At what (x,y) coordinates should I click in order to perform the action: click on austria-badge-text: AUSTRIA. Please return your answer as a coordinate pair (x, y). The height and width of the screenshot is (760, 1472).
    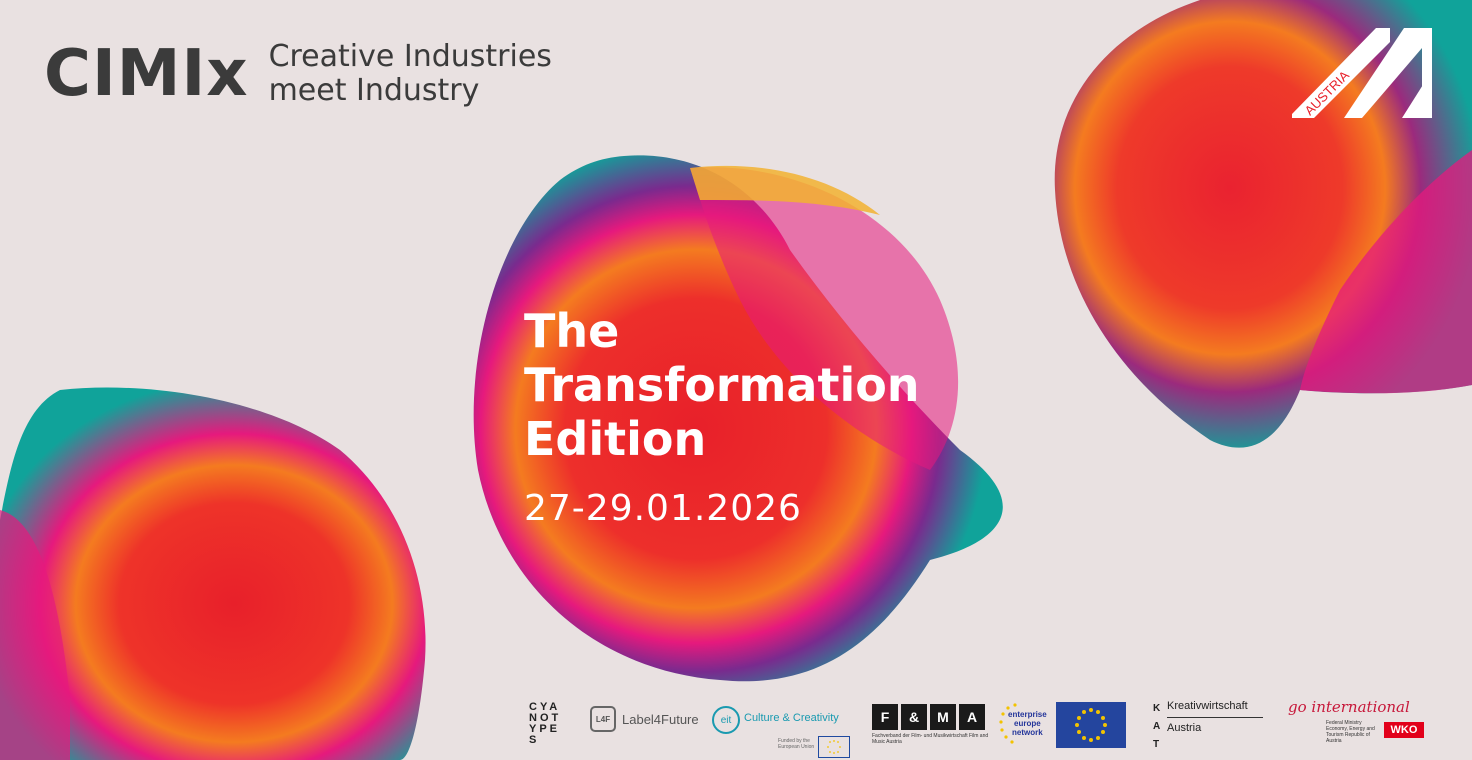
    Looking at the image, I should click on (1327, 92).